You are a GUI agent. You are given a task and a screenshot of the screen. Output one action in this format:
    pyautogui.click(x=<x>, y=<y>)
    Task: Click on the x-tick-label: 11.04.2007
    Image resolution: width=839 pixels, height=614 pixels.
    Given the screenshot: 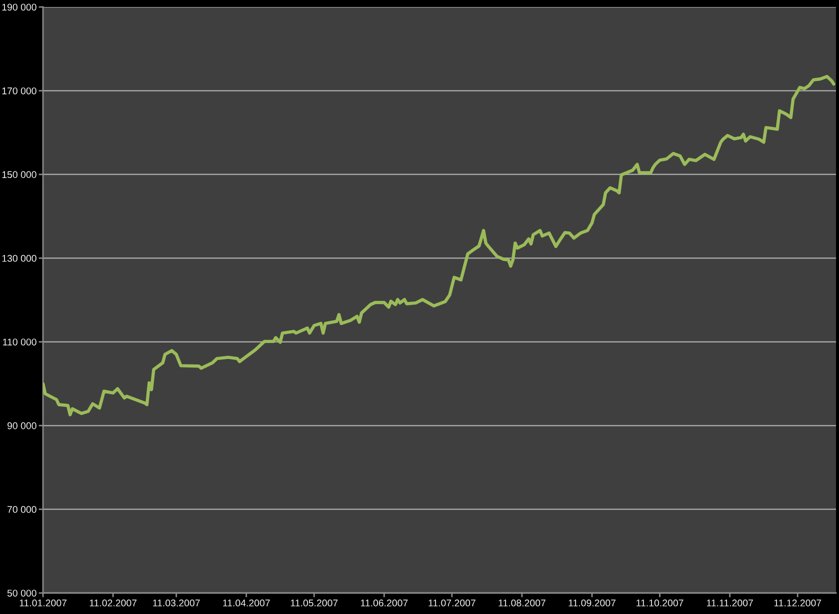 What is the action you would take?
    pyautogui.click(x=246, y=603)
    